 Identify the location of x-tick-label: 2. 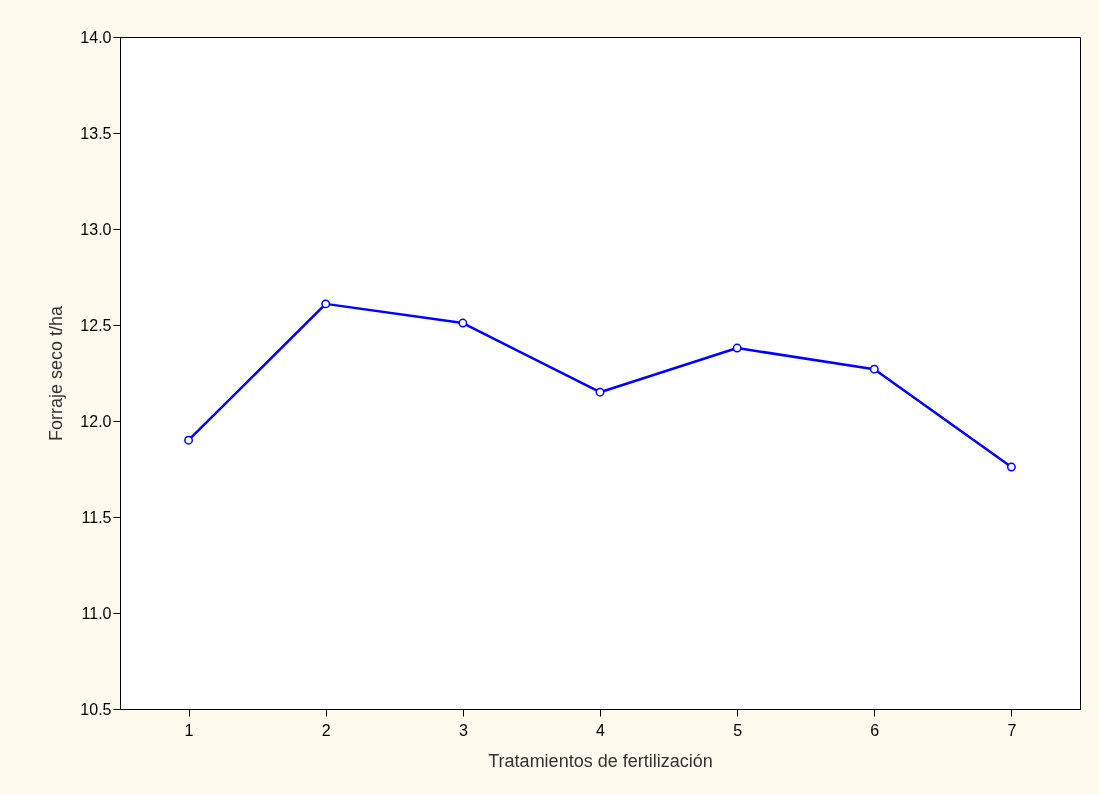
(326, 730).